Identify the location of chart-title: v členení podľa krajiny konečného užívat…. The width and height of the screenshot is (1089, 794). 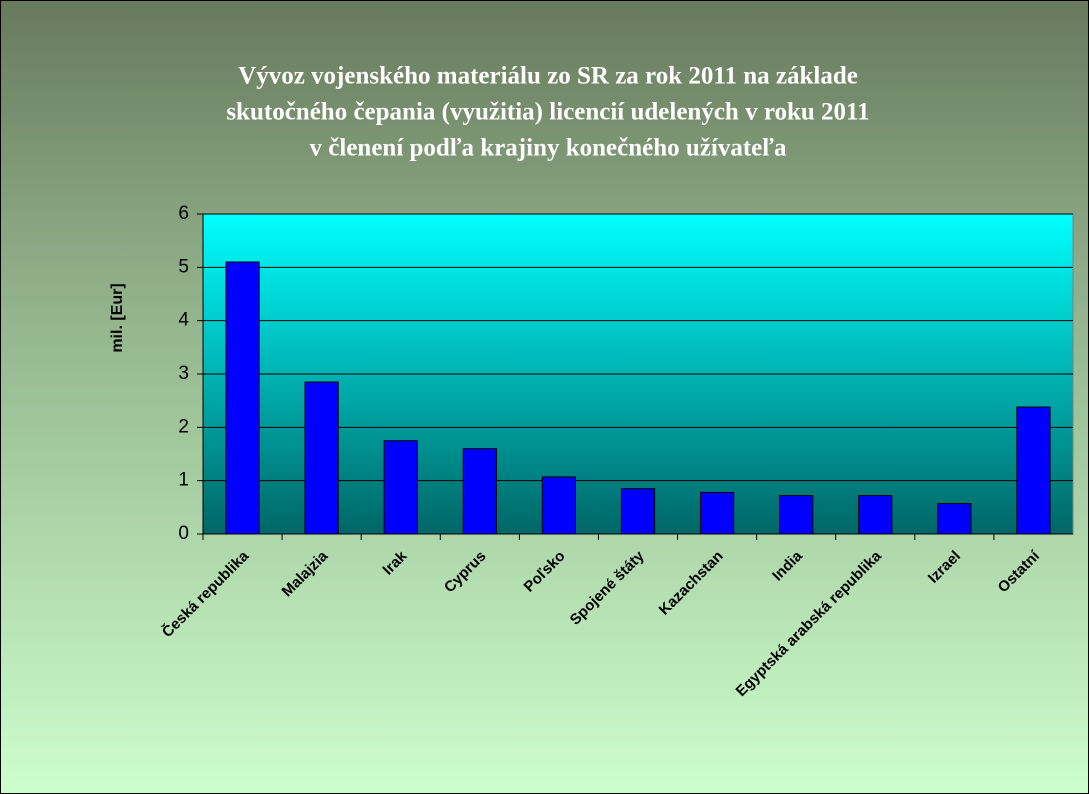
(548, 148).